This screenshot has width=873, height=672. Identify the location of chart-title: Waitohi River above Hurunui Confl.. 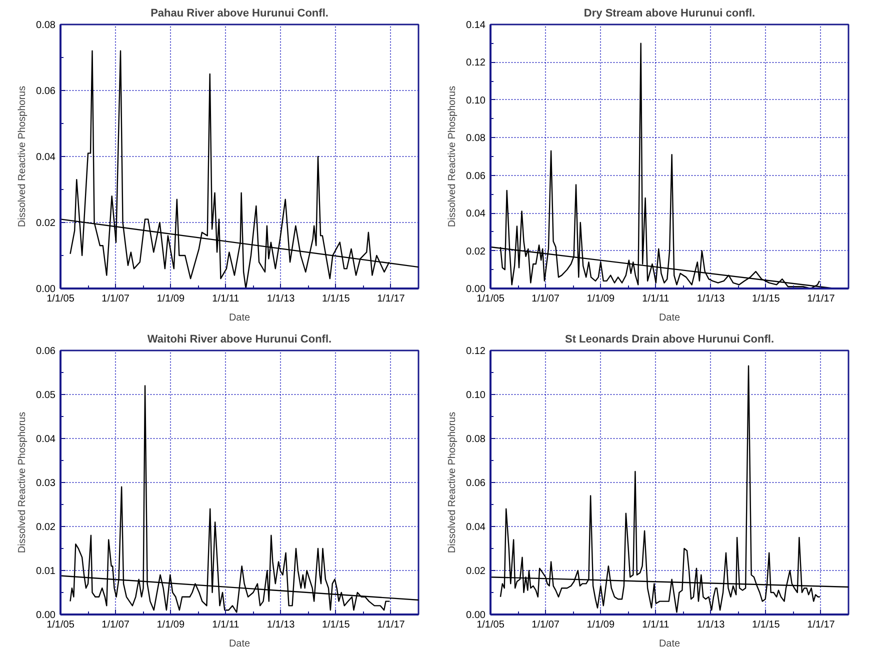
(239, 340).